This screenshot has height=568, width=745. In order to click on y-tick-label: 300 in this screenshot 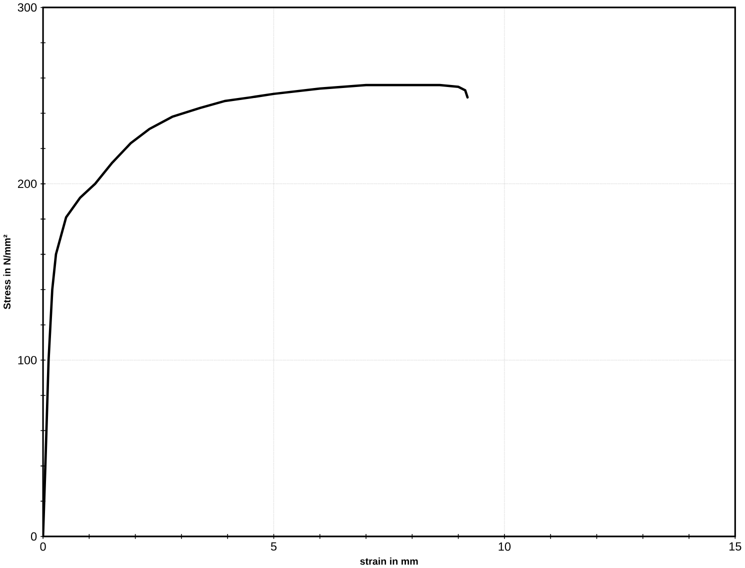, I will do `click(27, 7)`.